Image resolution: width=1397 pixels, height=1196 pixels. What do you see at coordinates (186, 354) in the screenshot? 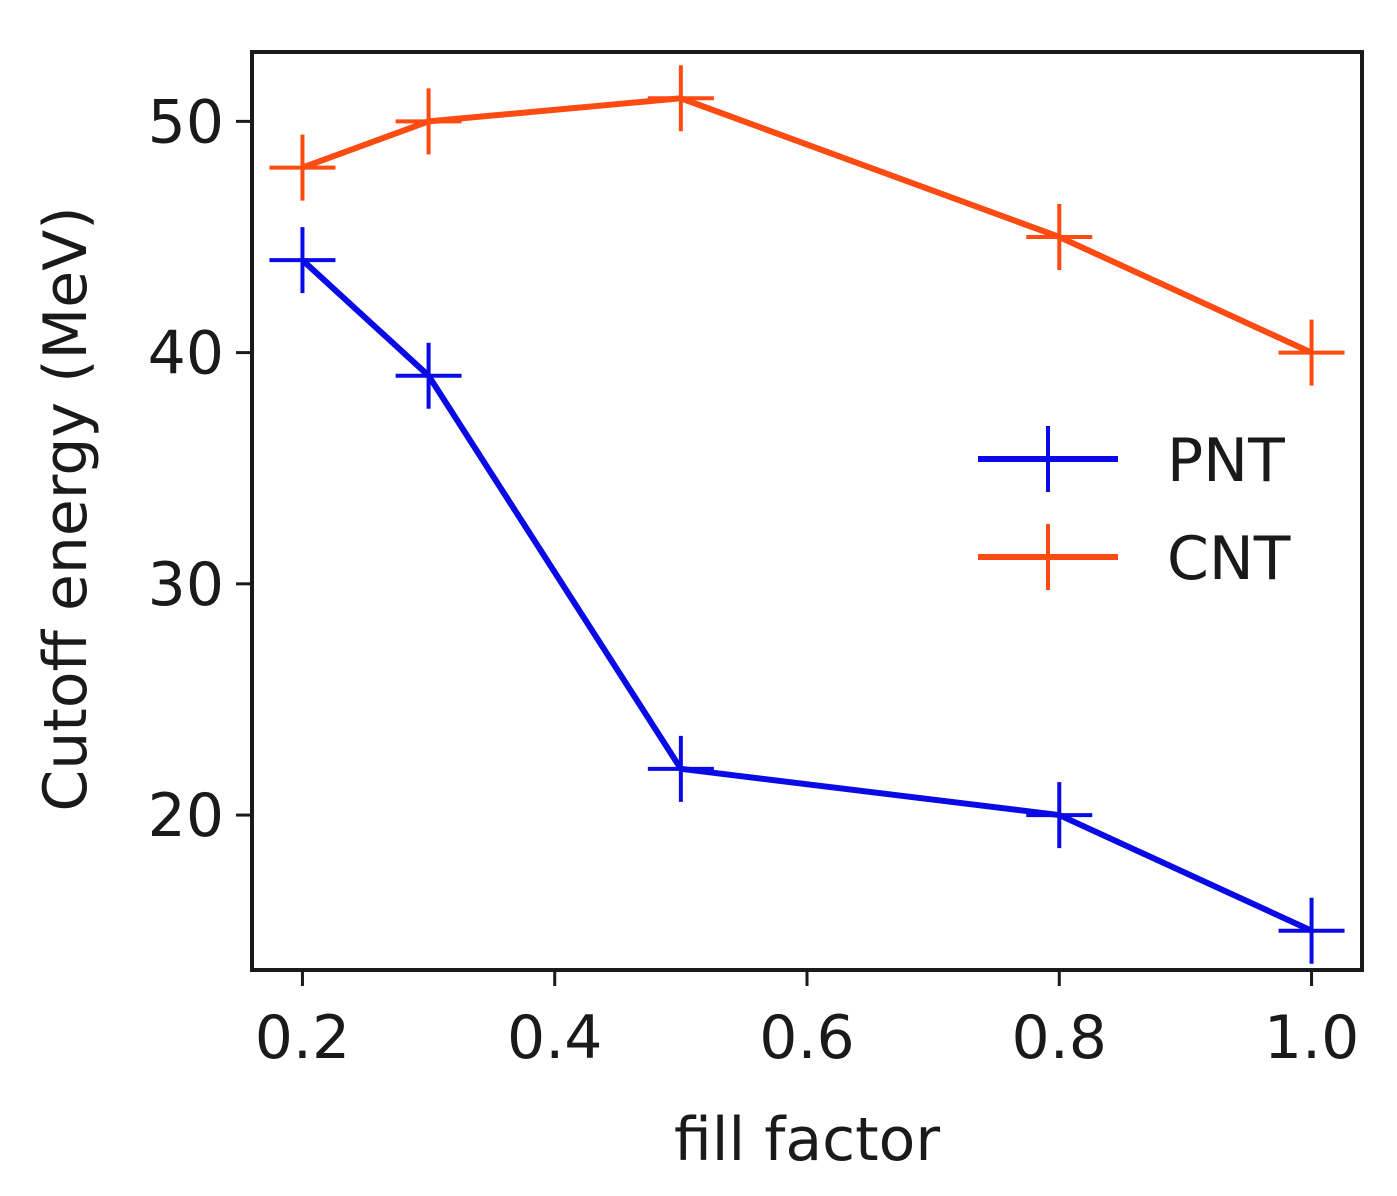
I see `y-tick-label: 40` at bounding box center [186, 354].